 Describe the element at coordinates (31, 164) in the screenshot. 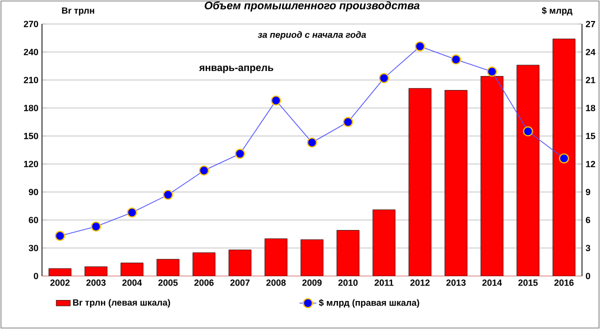

I see `y-tick-label: 120` at that location.